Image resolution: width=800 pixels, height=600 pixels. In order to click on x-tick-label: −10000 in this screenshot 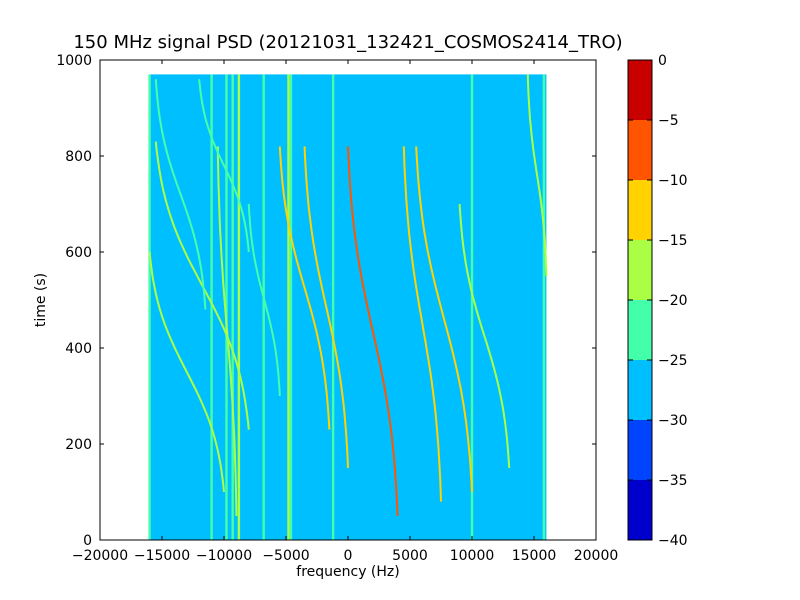, I will do `click(224, 556)`.